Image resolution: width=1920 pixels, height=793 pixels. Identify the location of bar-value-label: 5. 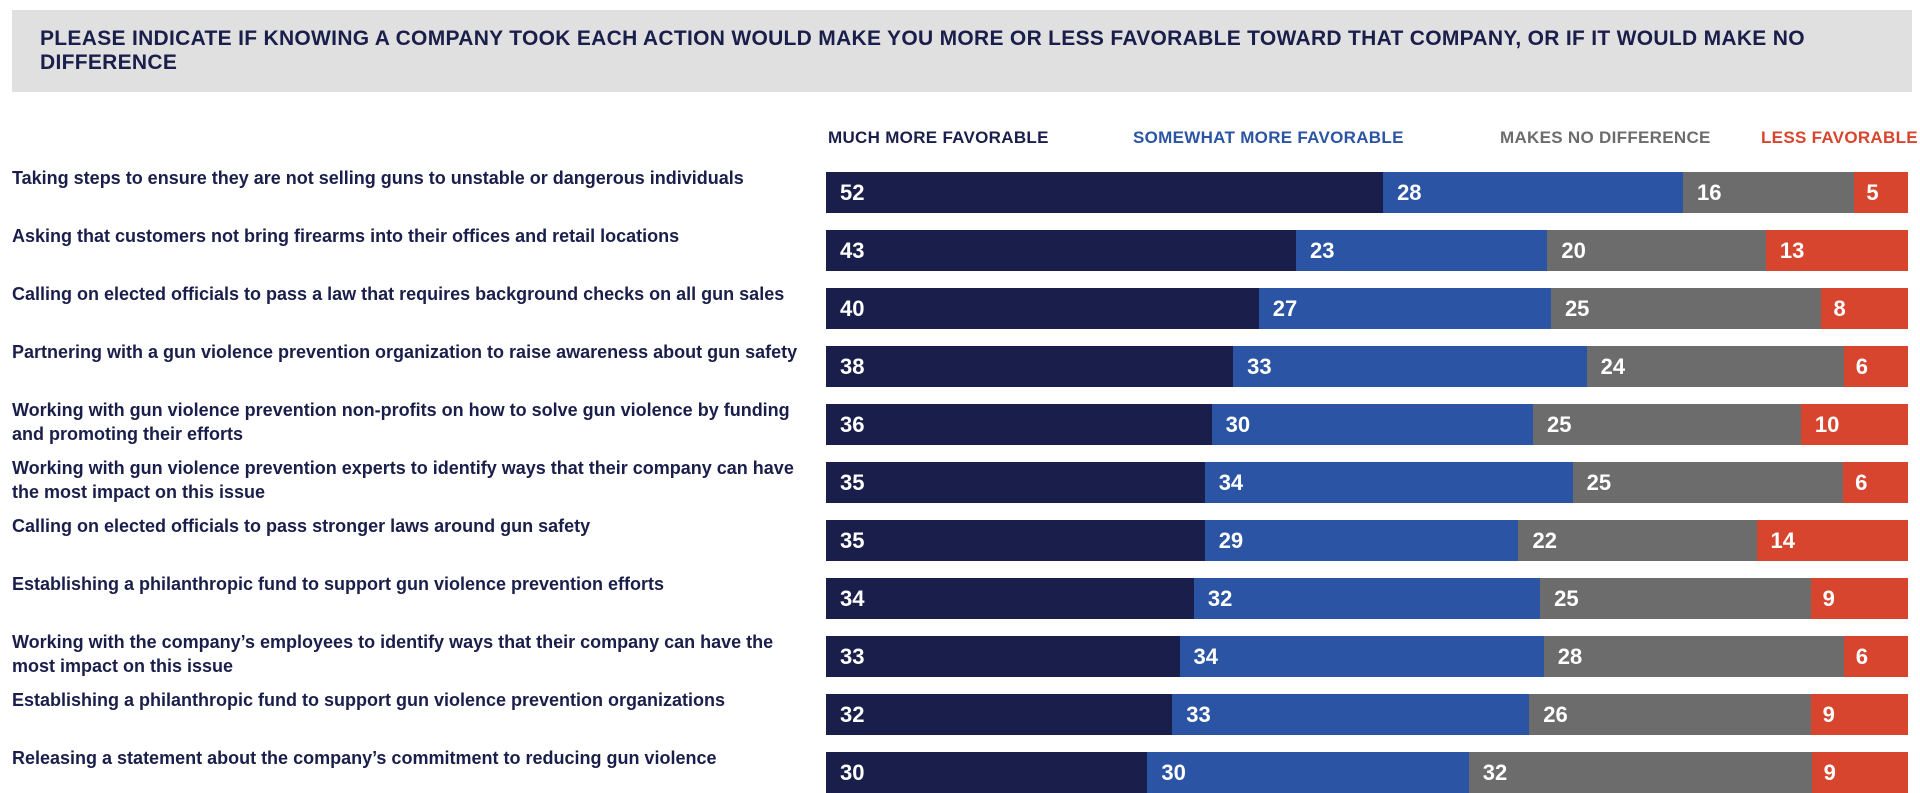
(1872, 192).